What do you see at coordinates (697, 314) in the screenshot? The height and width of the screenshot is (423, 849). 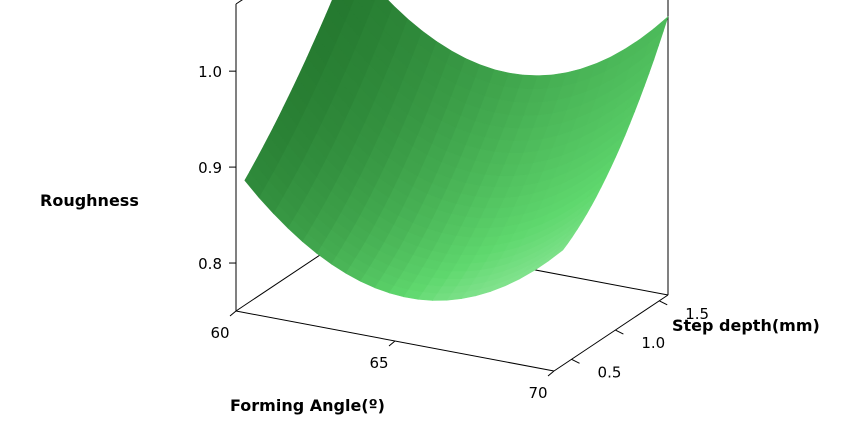 I see `y-tick-label: 1.5` at bounding box center [697, 314].